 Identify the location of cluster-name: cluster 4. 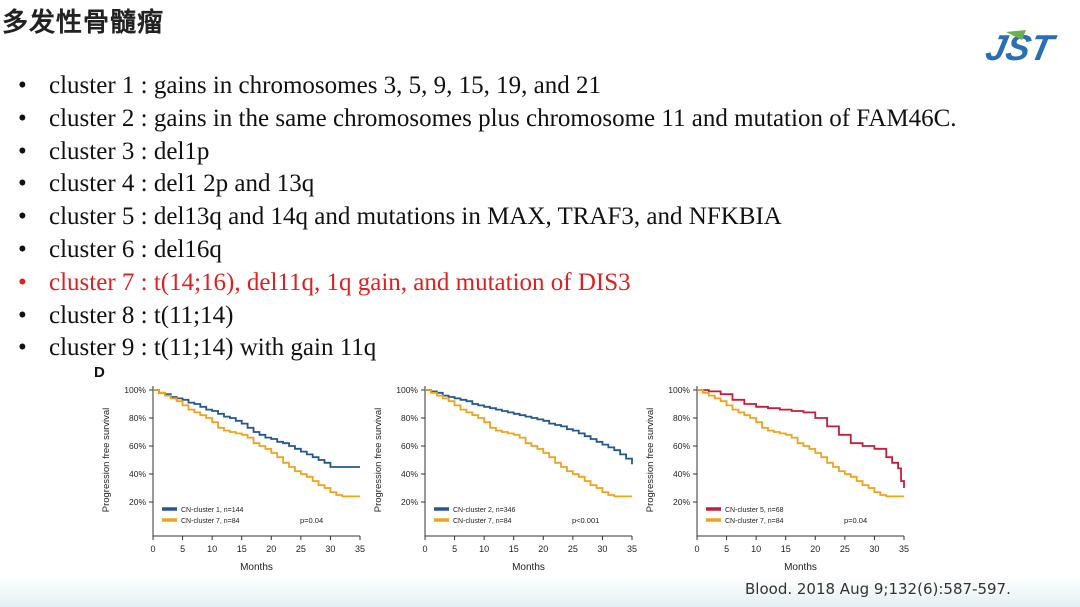
(92, 184).